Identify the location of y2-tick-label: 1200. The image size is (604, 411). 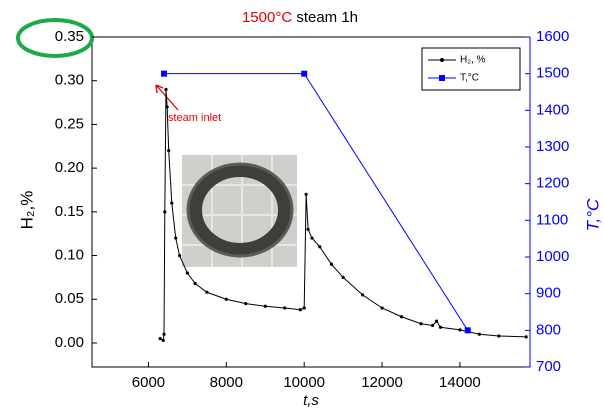
(552, 183).